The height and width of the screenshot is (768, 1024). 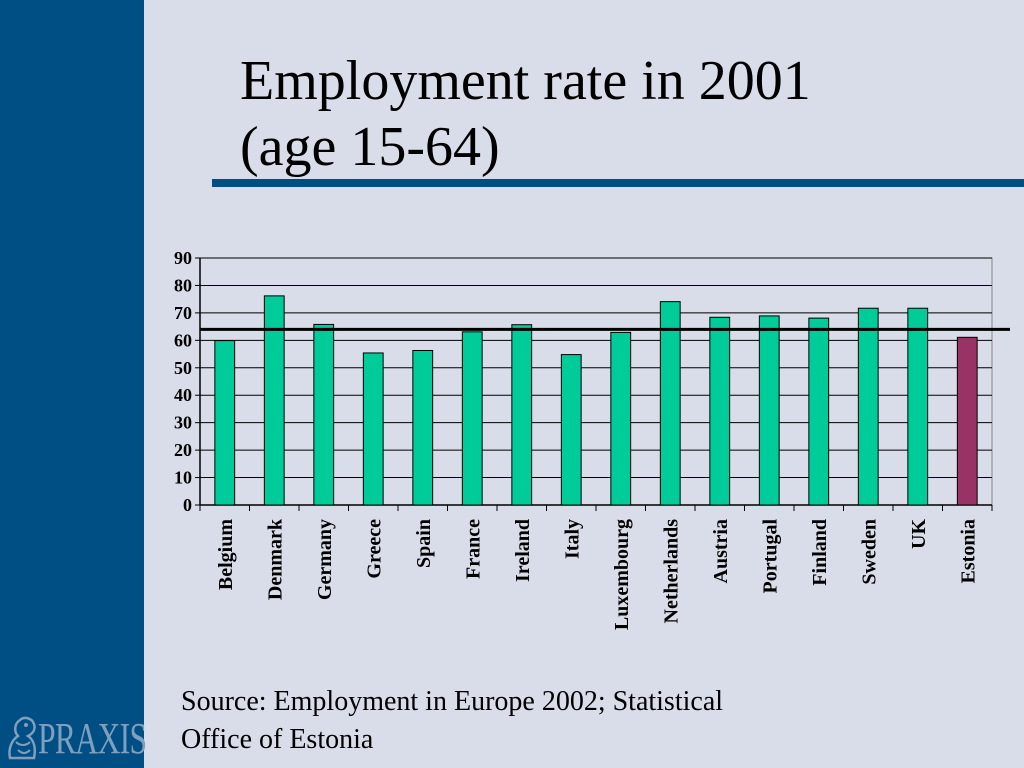 I want to click on source-line-2: Office of Estonia, so click(x=277, y=739).